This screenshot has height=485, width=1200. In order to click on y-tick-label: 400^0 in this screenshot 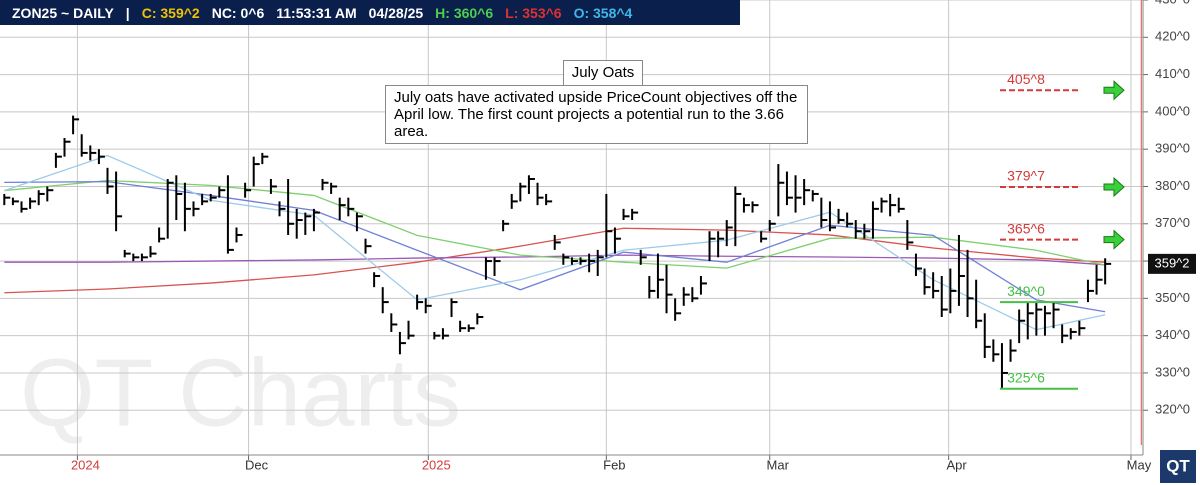, I will do `click(1172, 110)`.